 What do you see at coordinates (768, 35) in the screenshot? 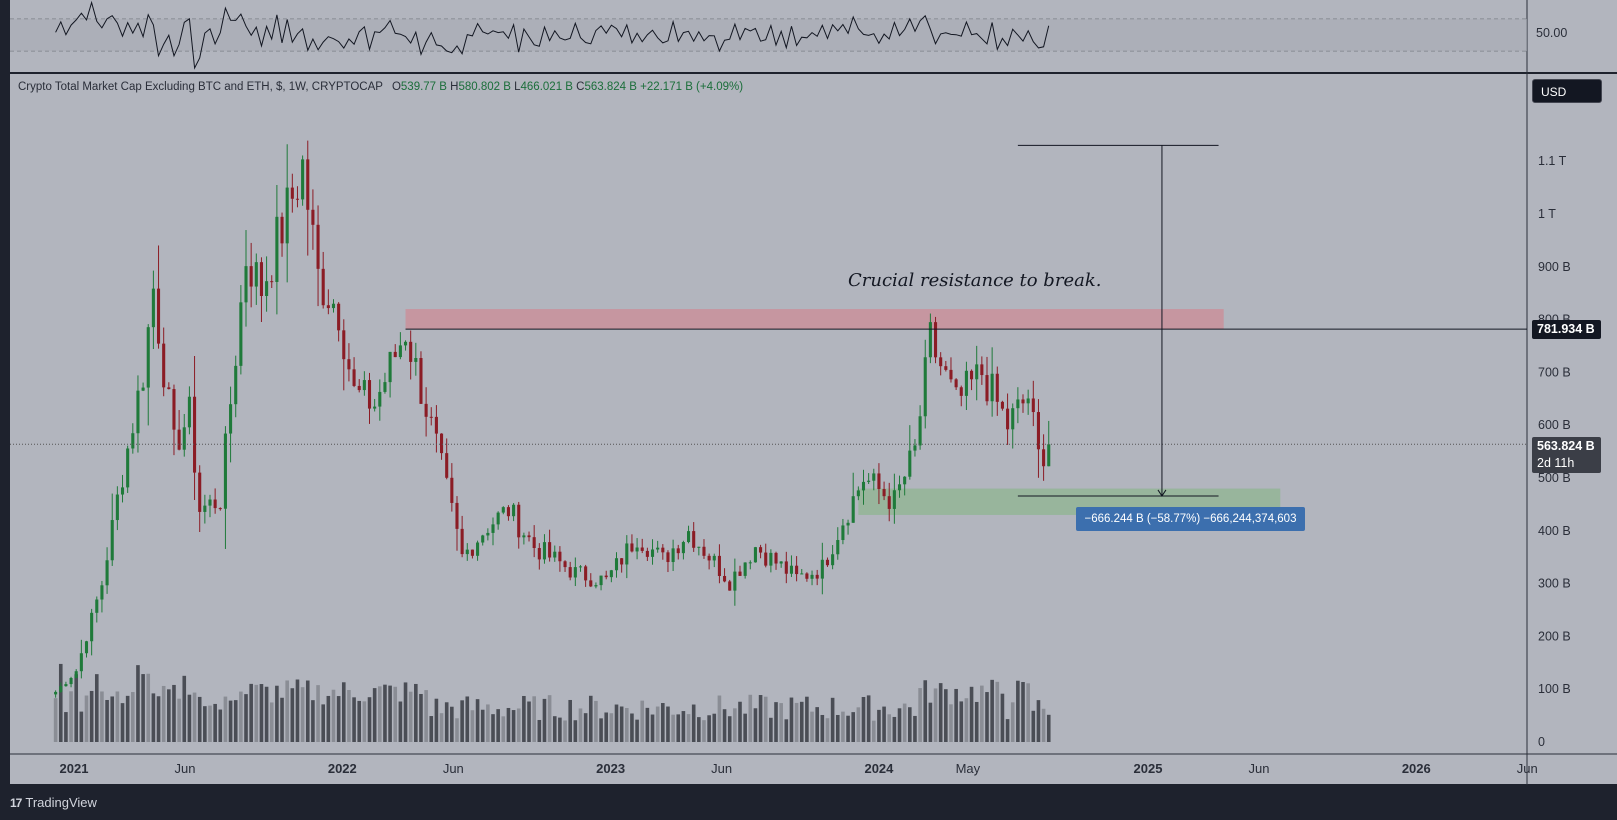
I see `rsi-band-fill` at bounding box center [768, 35].